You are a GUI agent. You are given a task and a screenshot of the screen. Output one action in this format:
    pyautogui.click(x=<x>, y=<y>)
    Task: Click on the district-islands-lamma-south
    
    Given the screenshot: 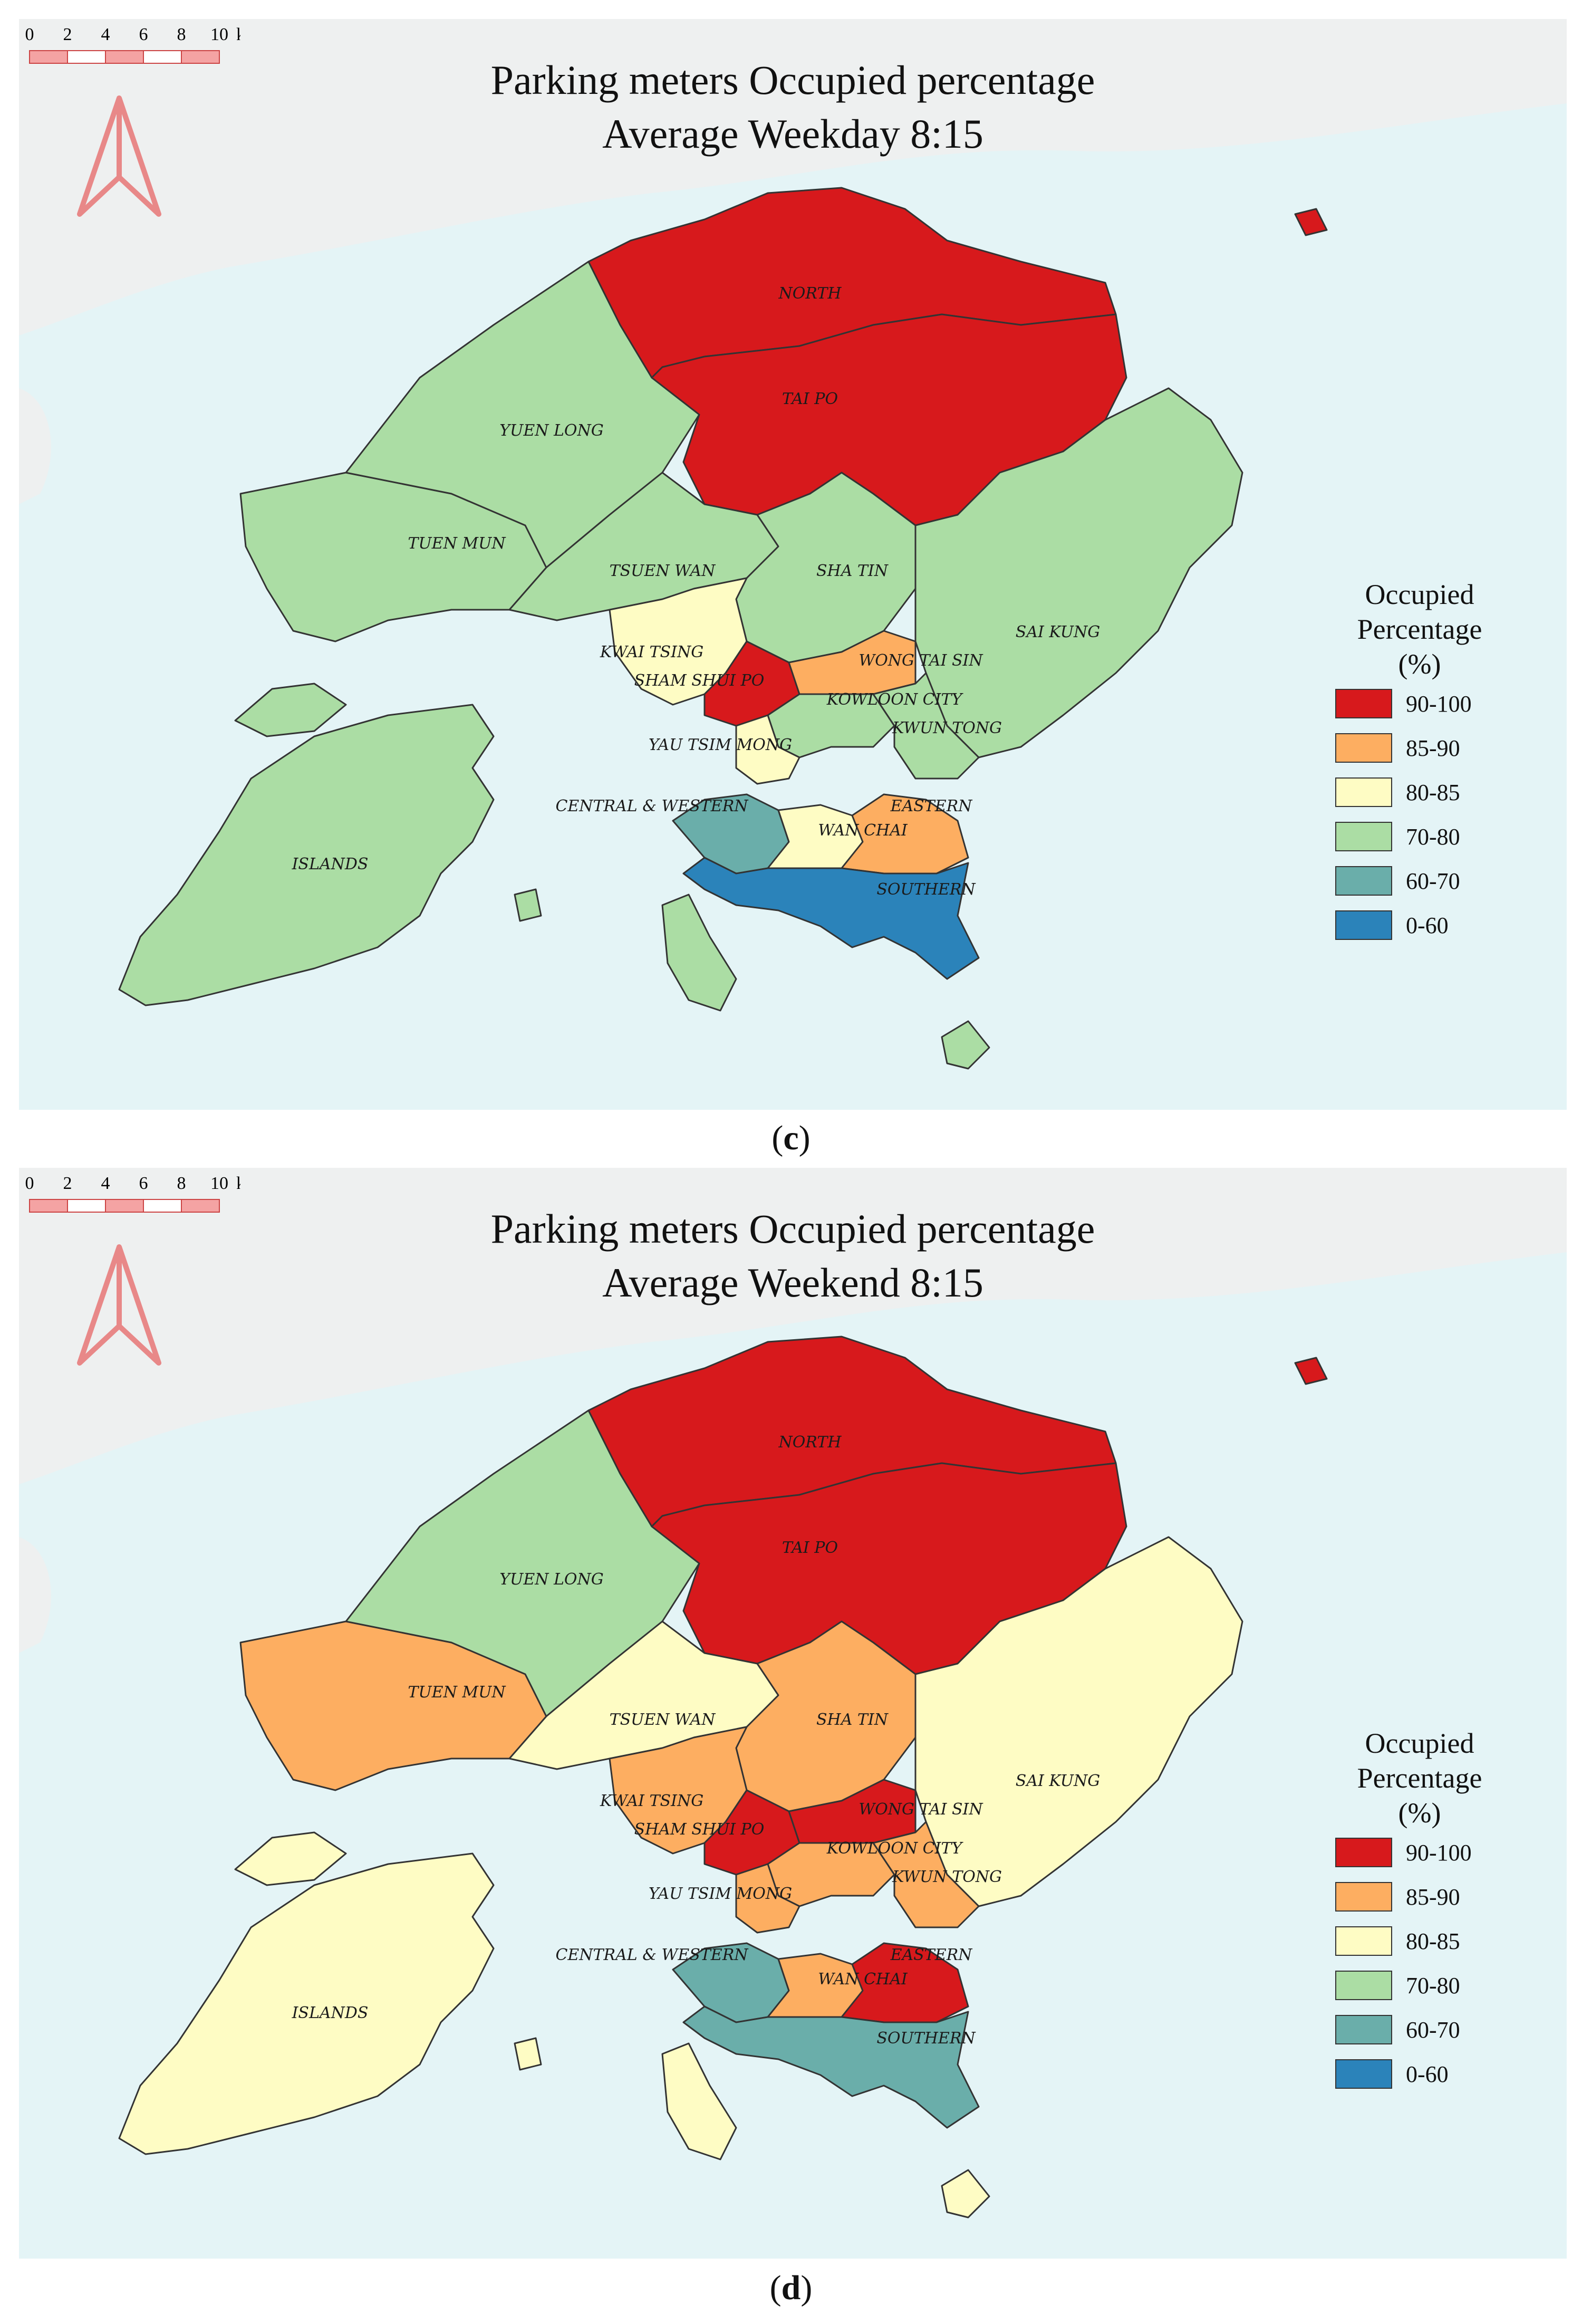 What is the action you would take?
    pyautogui.click(x=965, y=2194)
    